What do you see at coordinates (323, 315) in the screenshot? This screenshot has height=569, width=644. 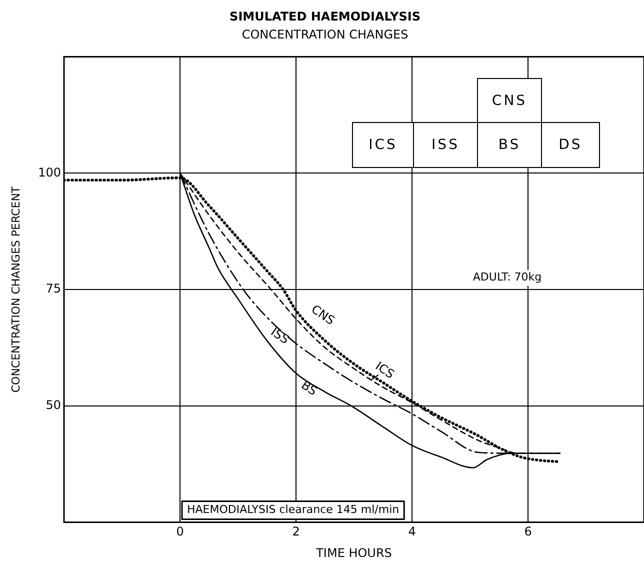 I see `text: CNS` at bounding box center [323, 315].